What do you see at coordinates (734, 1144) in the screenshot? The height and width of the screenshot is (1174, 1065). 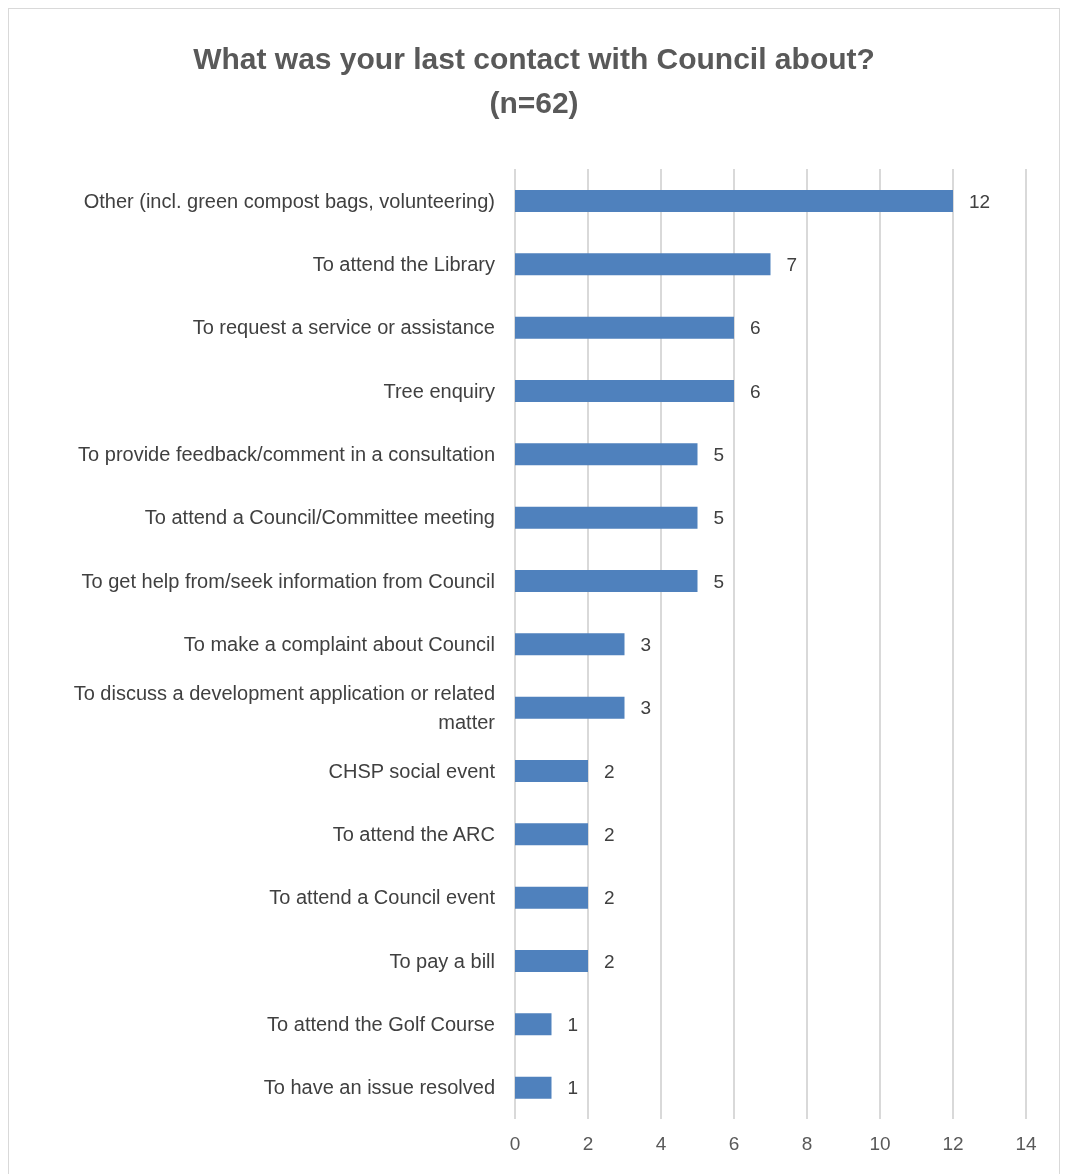 I see `x-tick-label: 6` at bounding box center [734, 1144].